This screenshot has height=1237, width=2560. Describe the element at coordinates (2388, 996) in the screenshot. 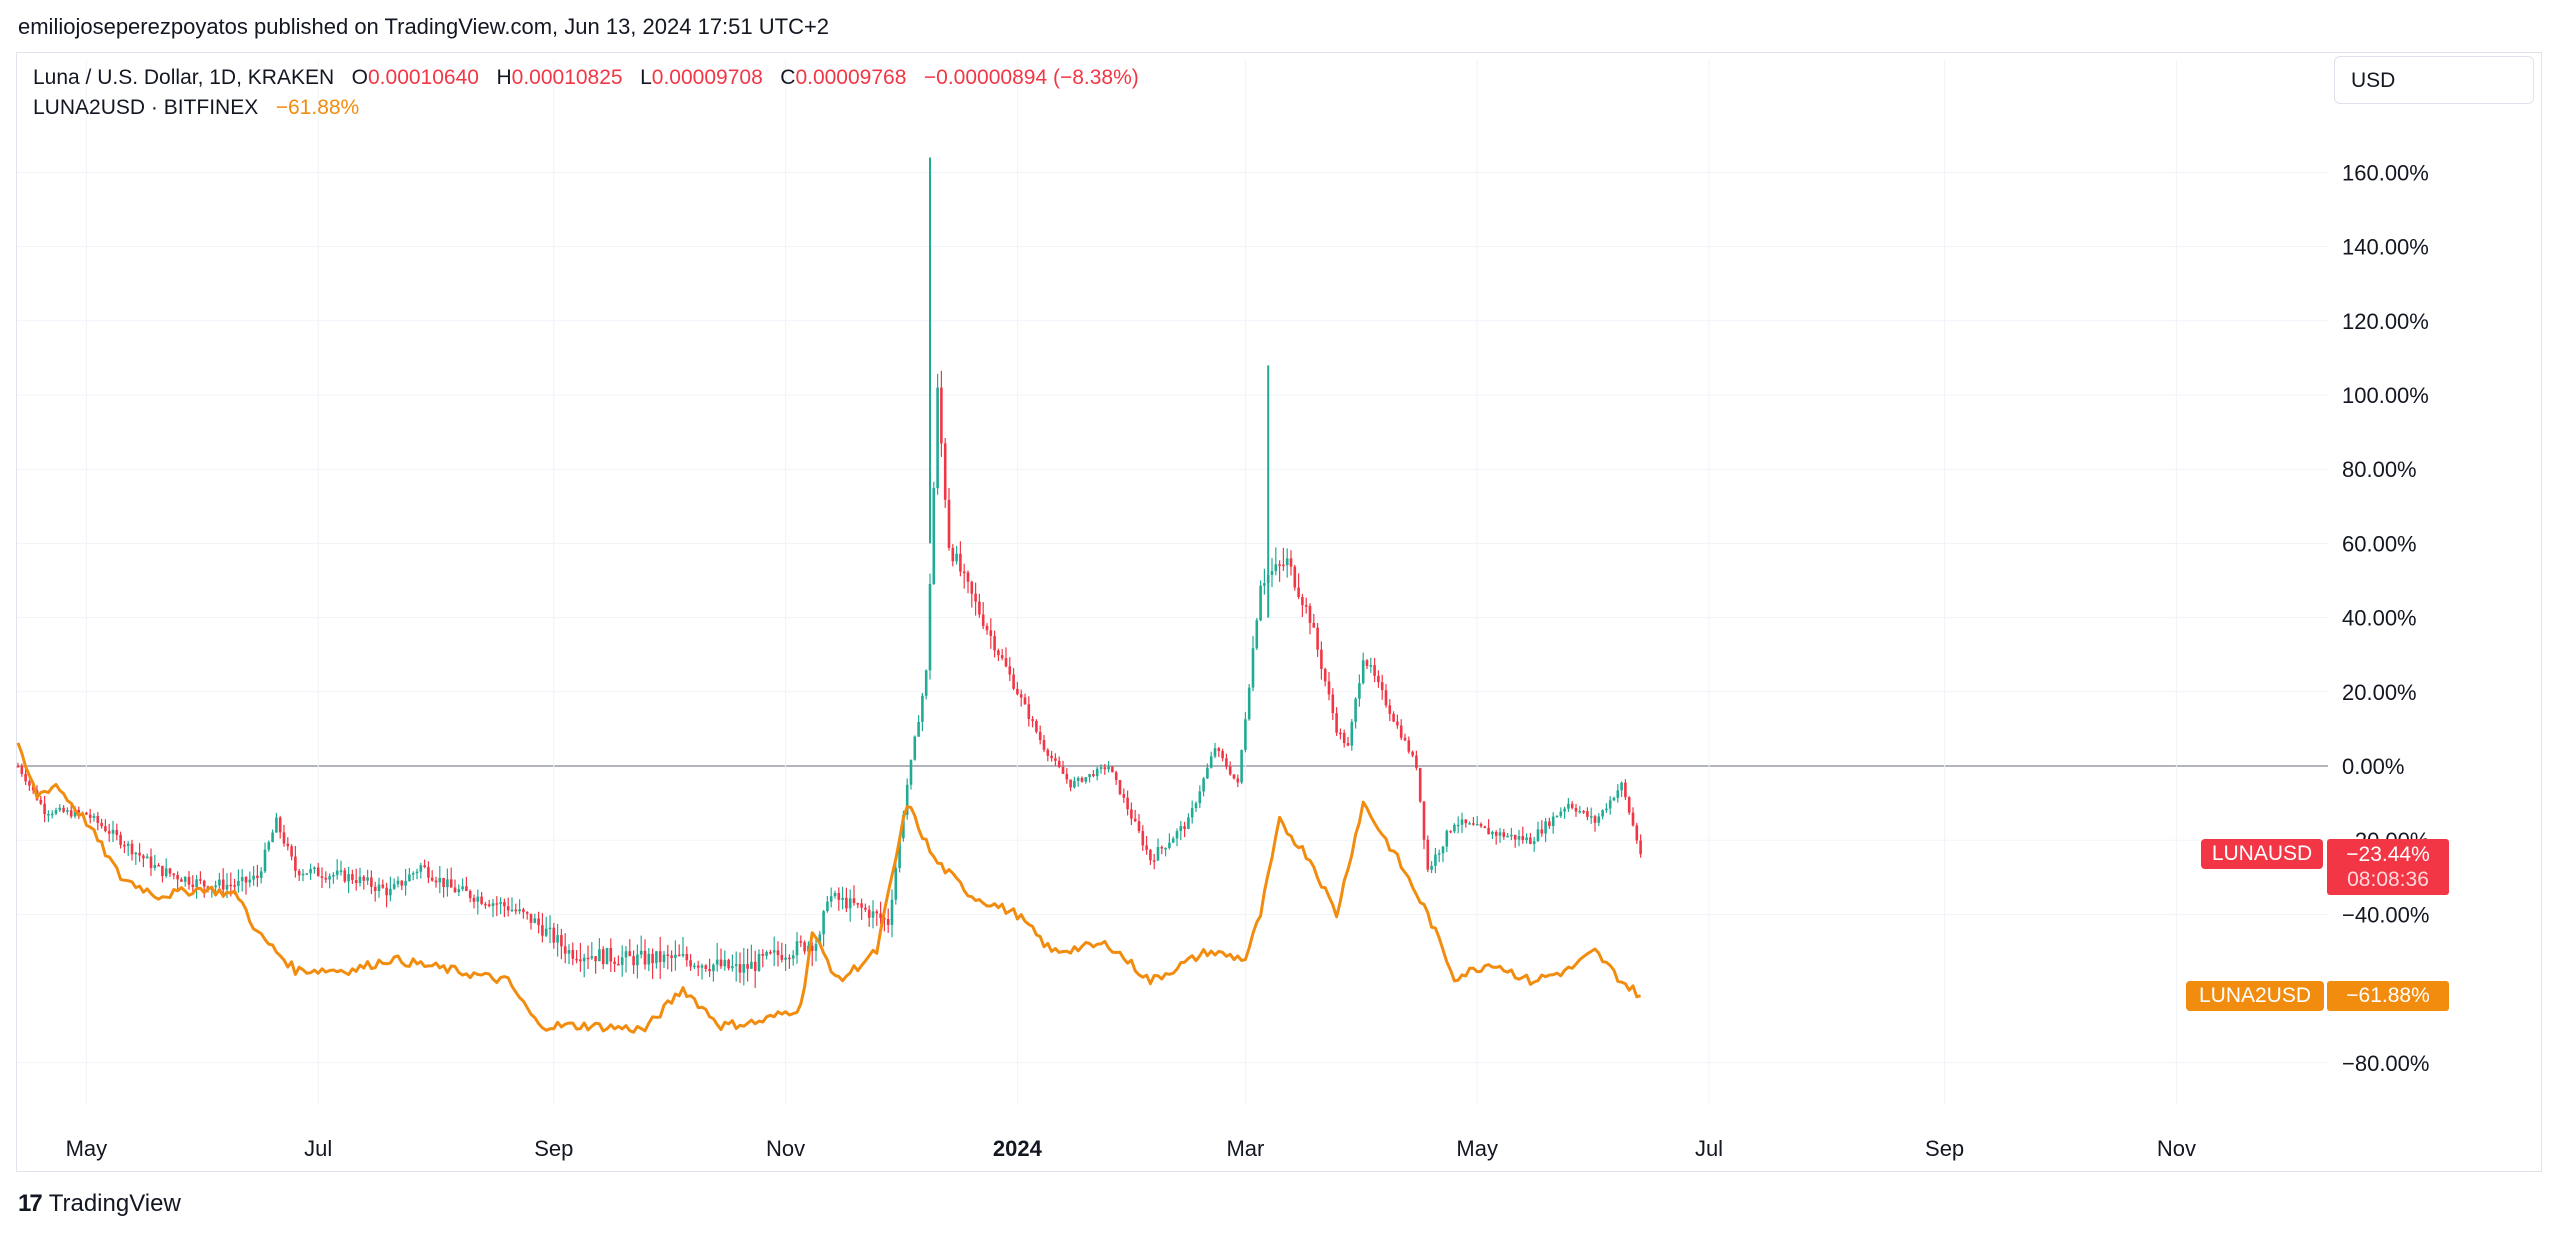

I see `luna2usd-value-tag: −61.88%` at that location.